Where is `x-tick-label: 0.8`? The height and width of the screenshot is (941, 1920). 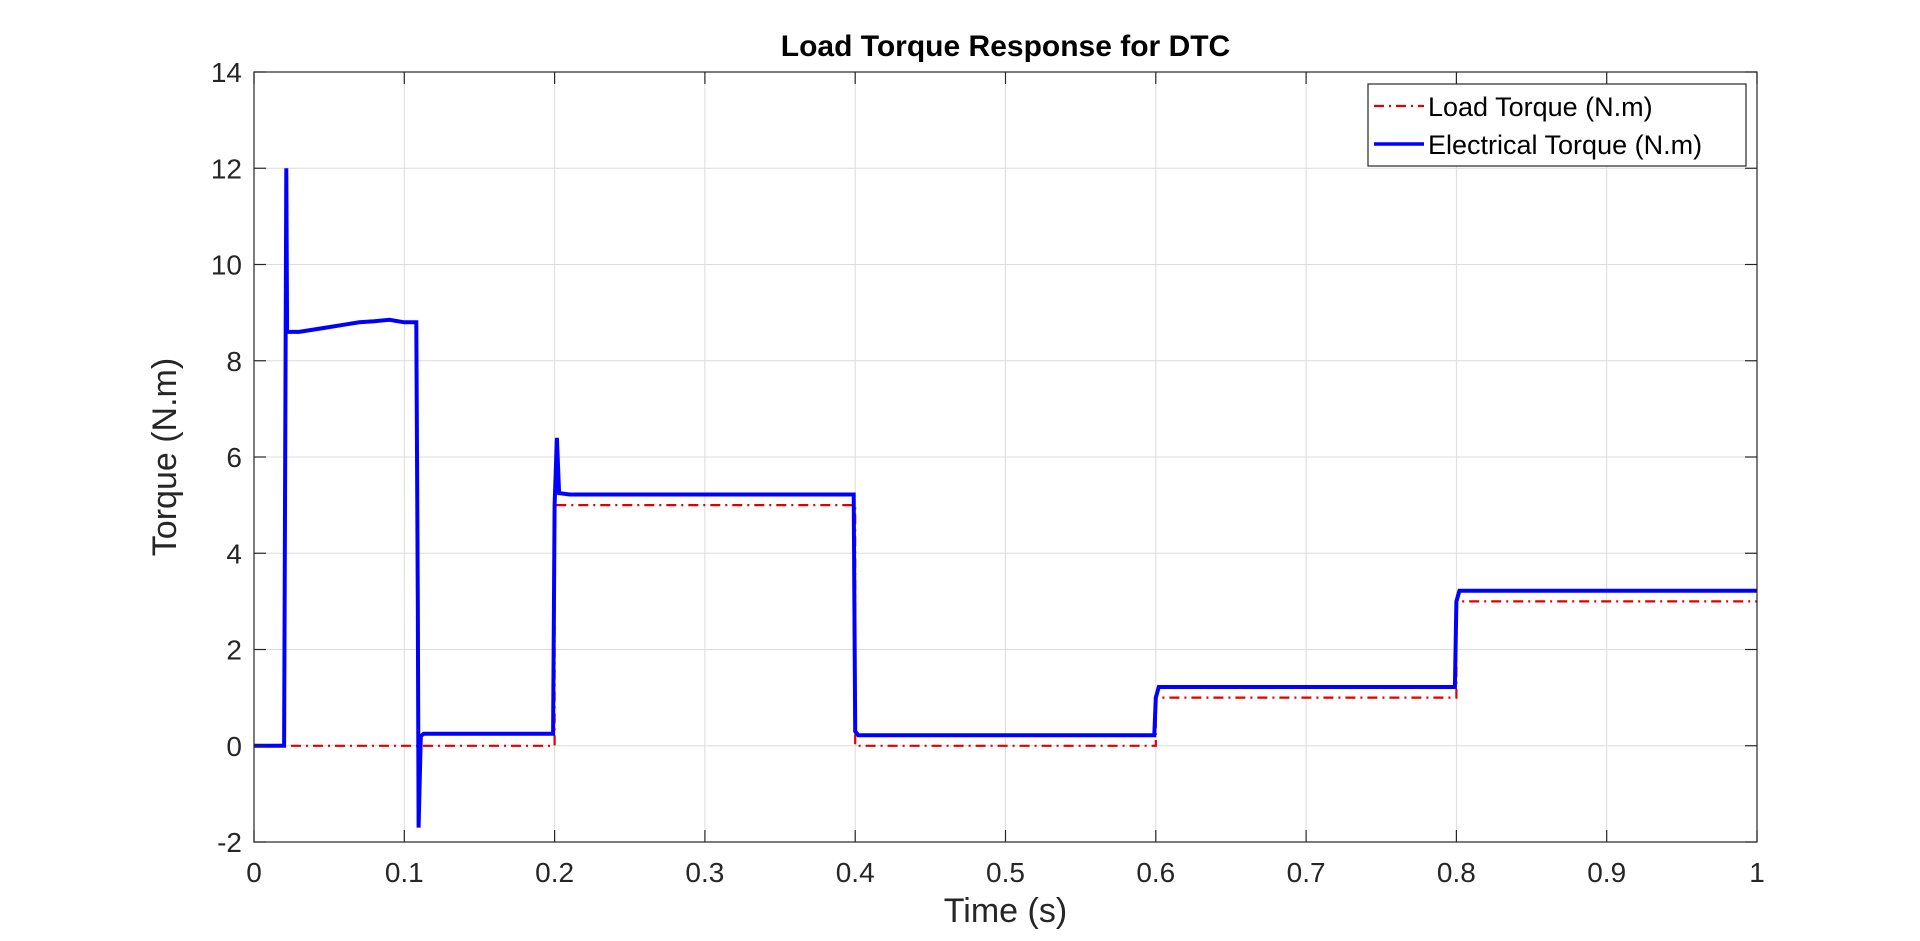
x-tick-label: 0.8 is located at coordinates (1456, 872).